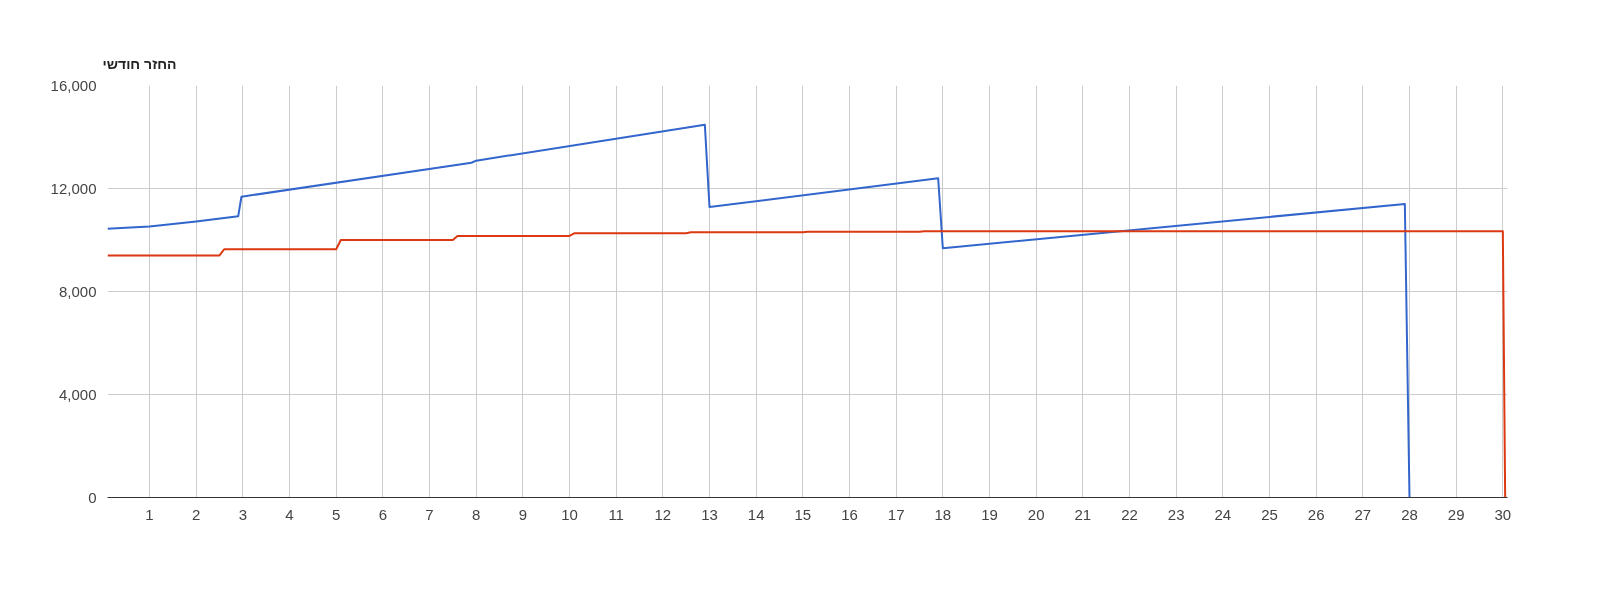 This screenshot has height=610, width=1618. Describe the element at coordinates (1269, 514) in the screenshot. I see `x-tick-label: 25` at that location.